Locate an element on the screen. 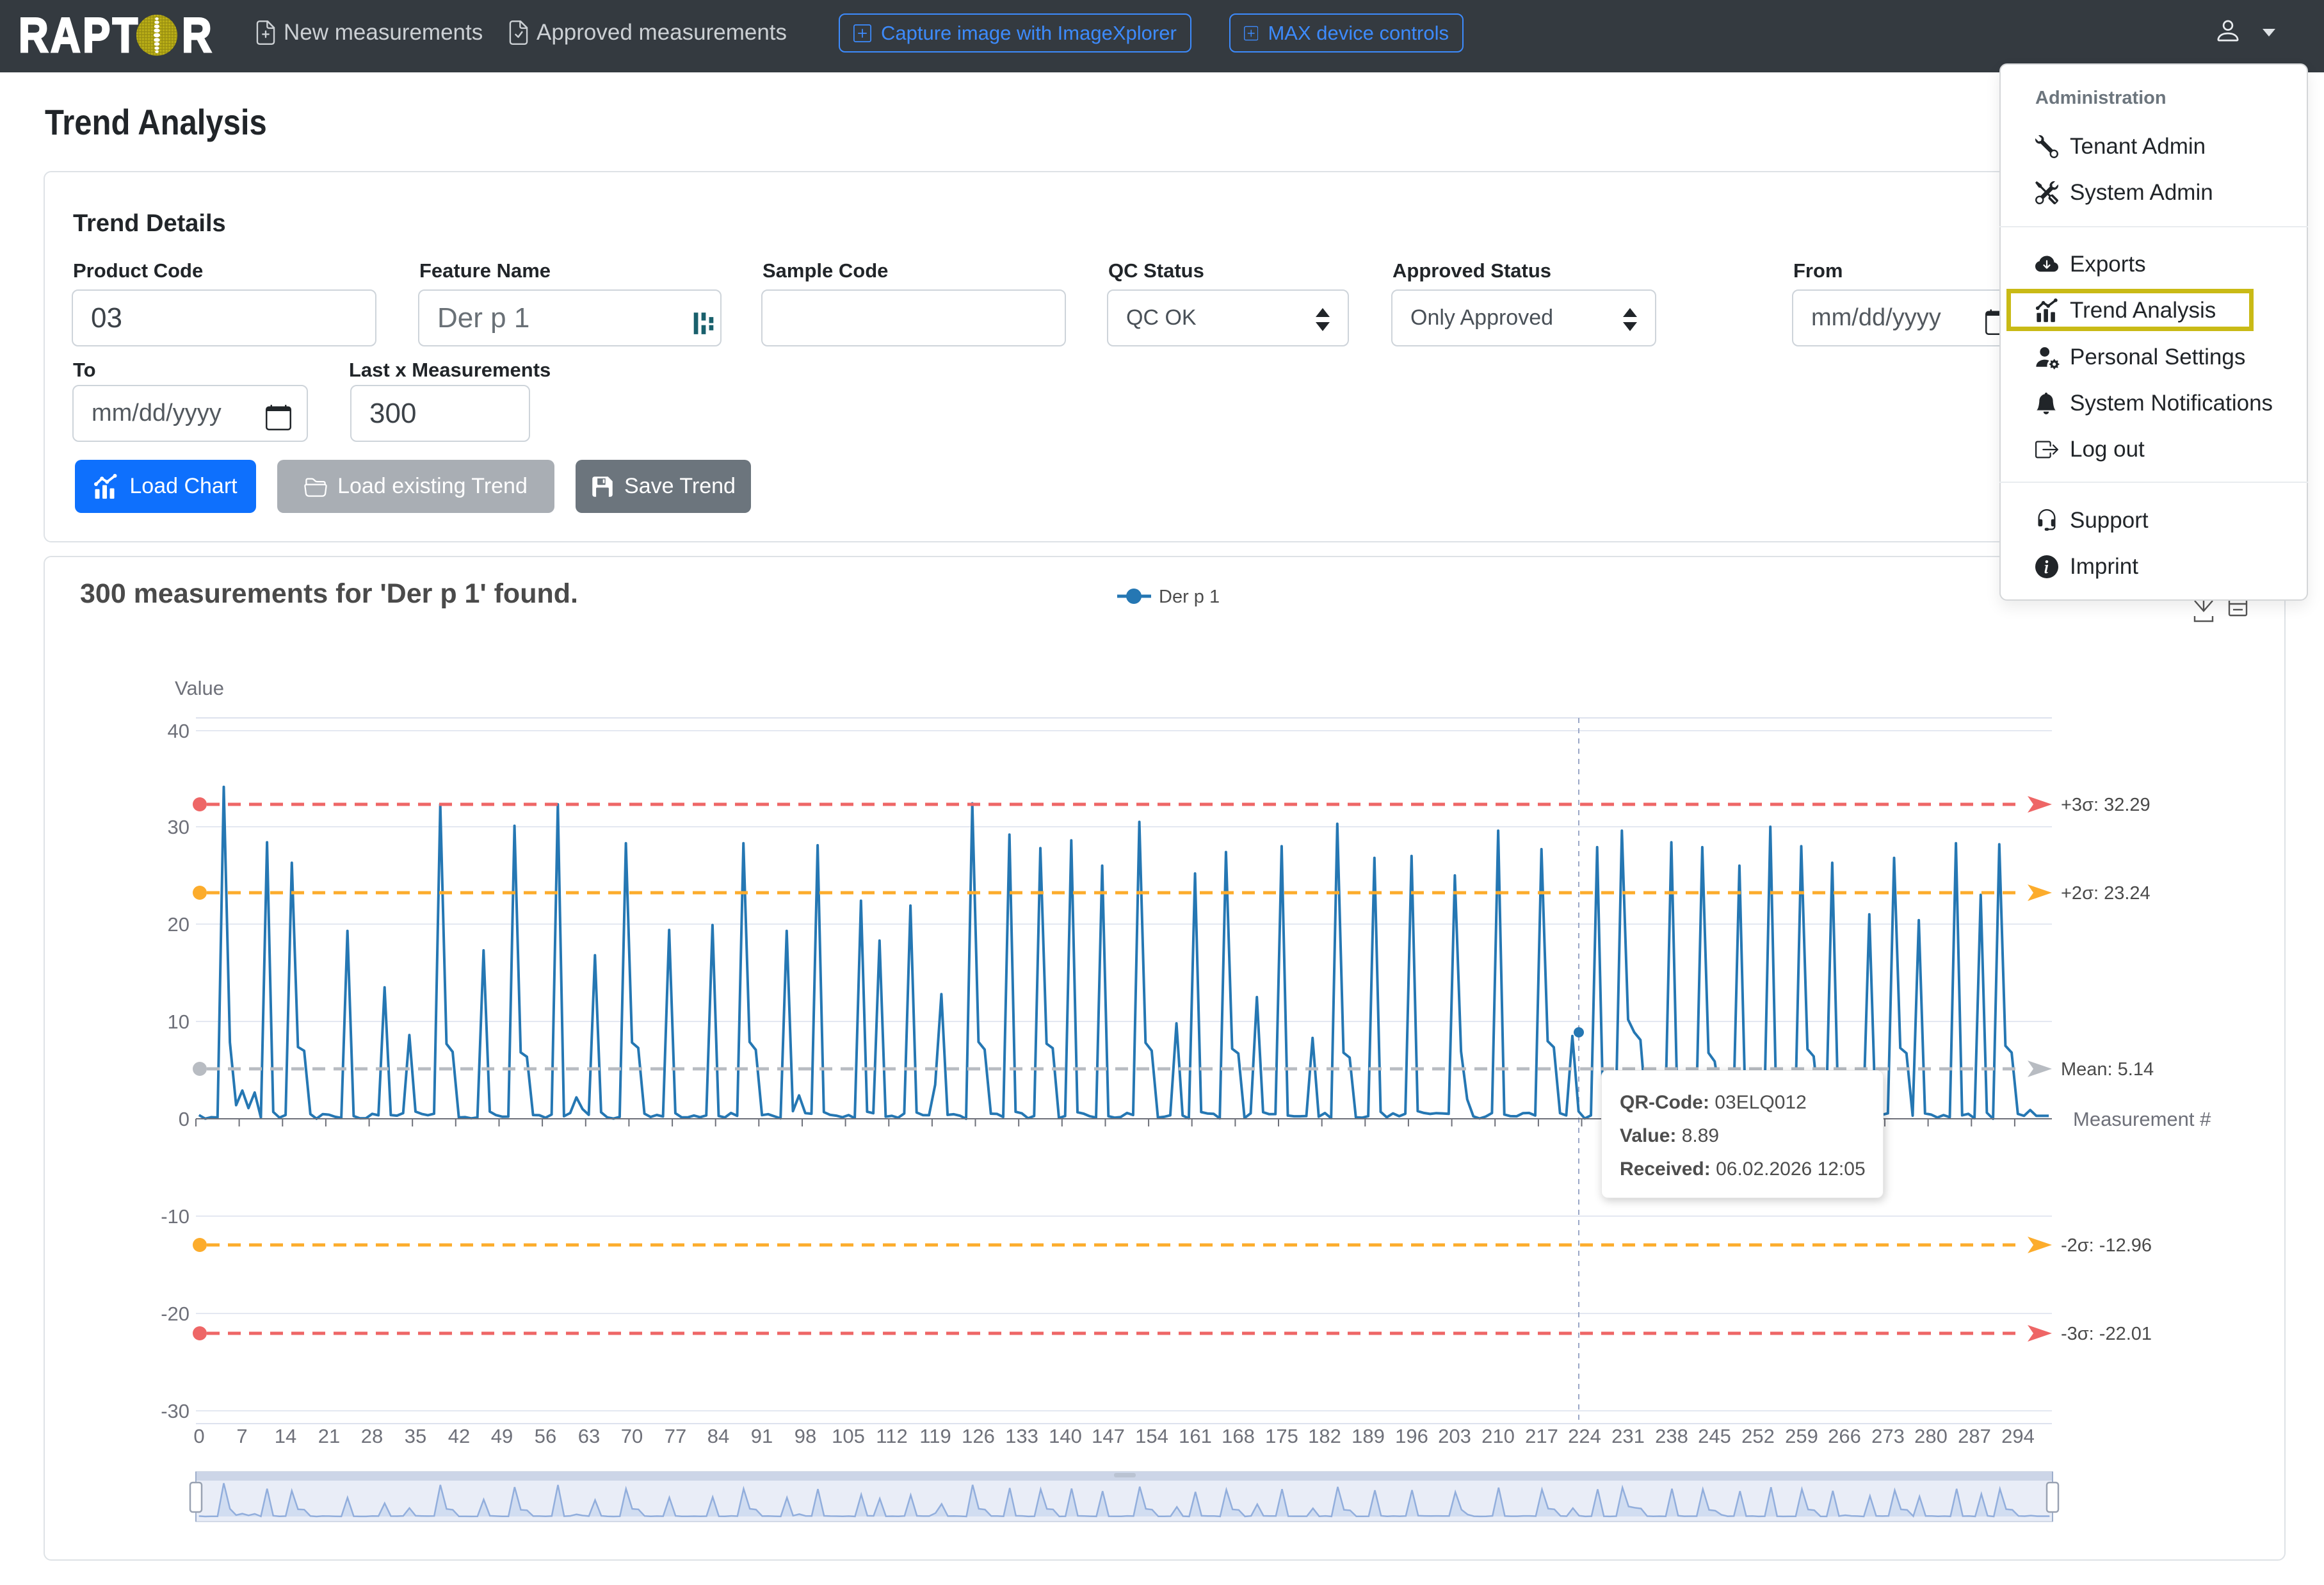 This screenshot has width=2324, height=1585. svg-text: 28 is located at coordinates (372, 1436).